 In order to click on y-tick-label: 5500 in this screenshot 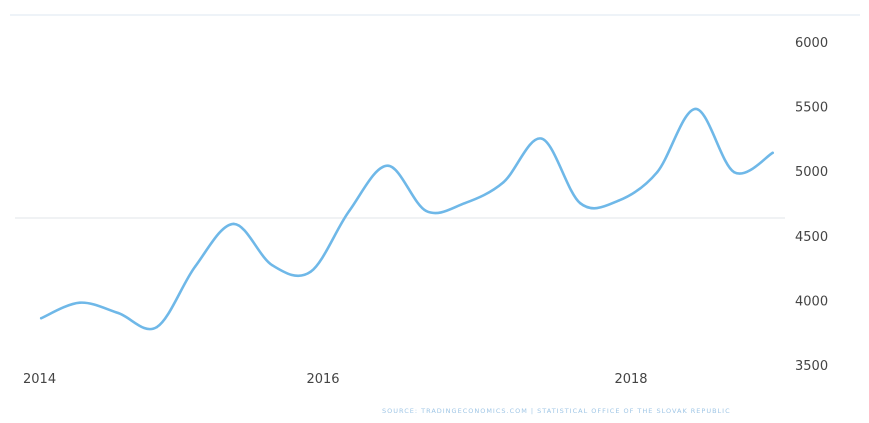, I will do `click(811, 108)`.